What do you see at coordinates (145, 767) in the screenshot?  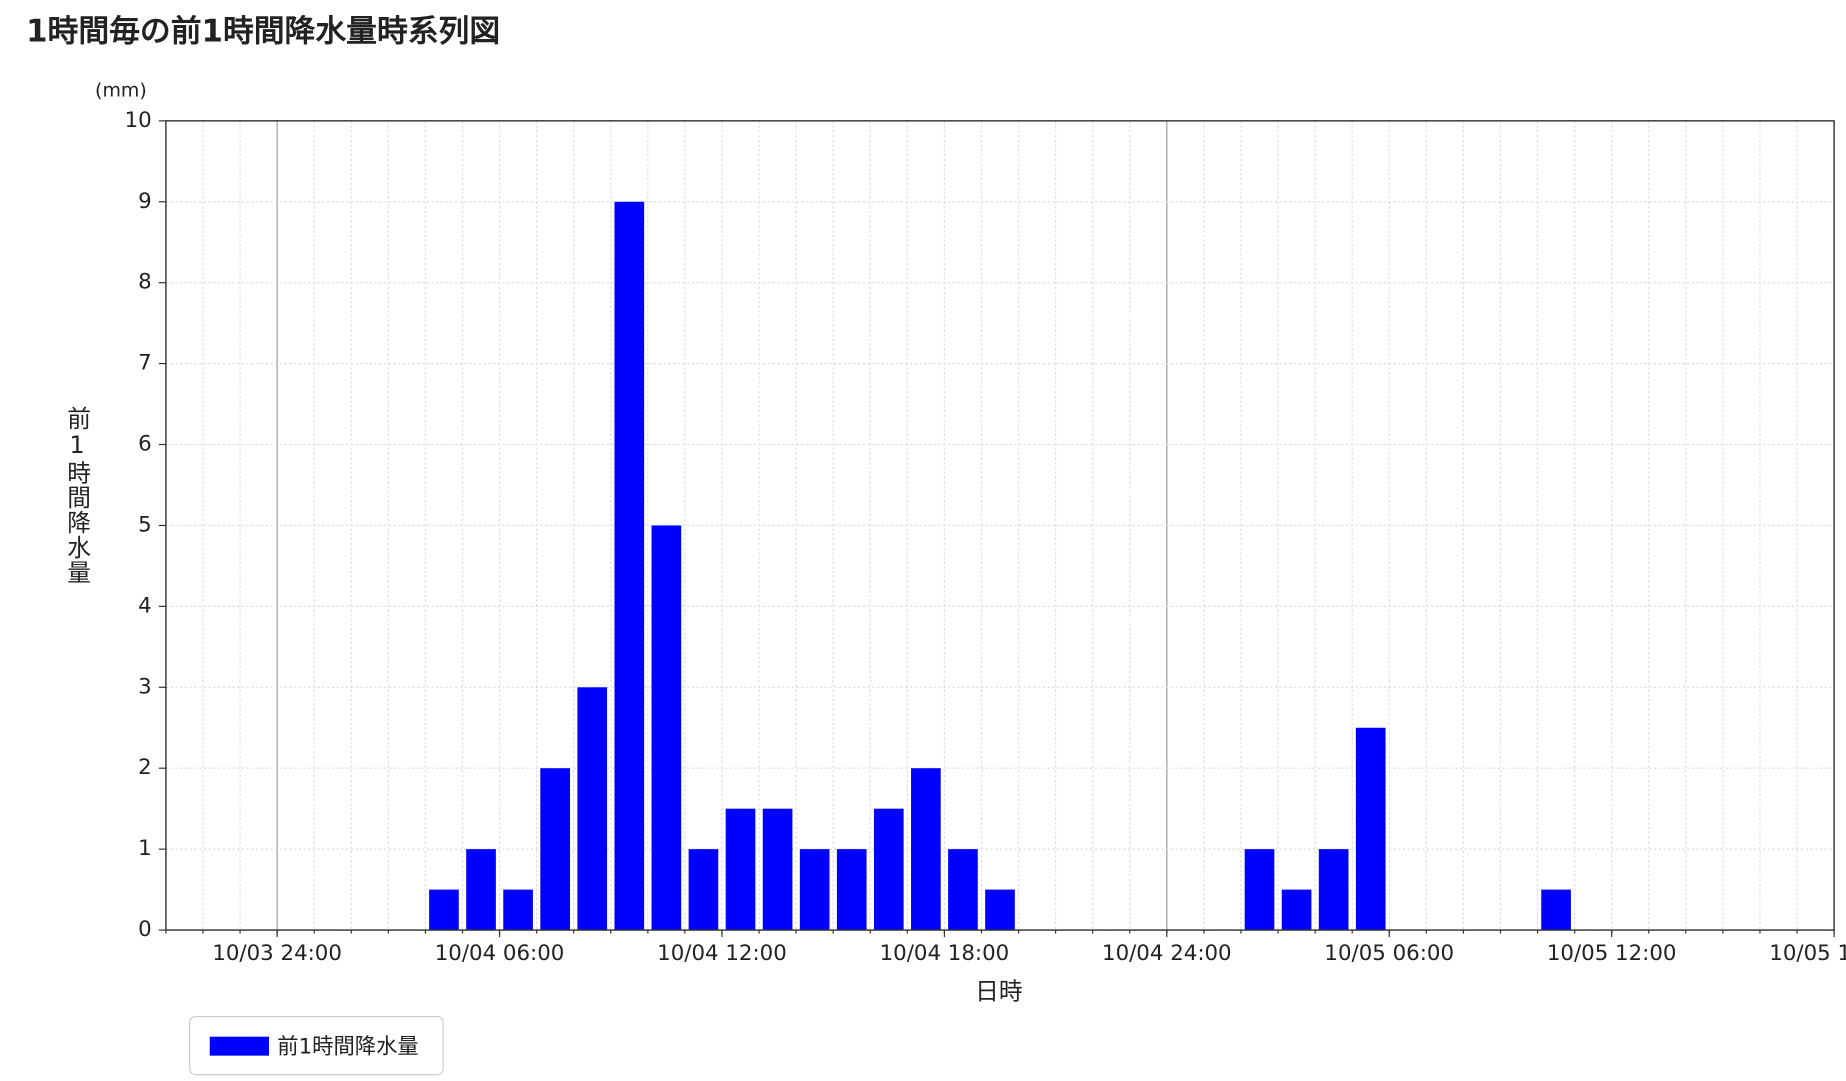 I see `y-tick-label: 2` at bounding box center [145, 767].